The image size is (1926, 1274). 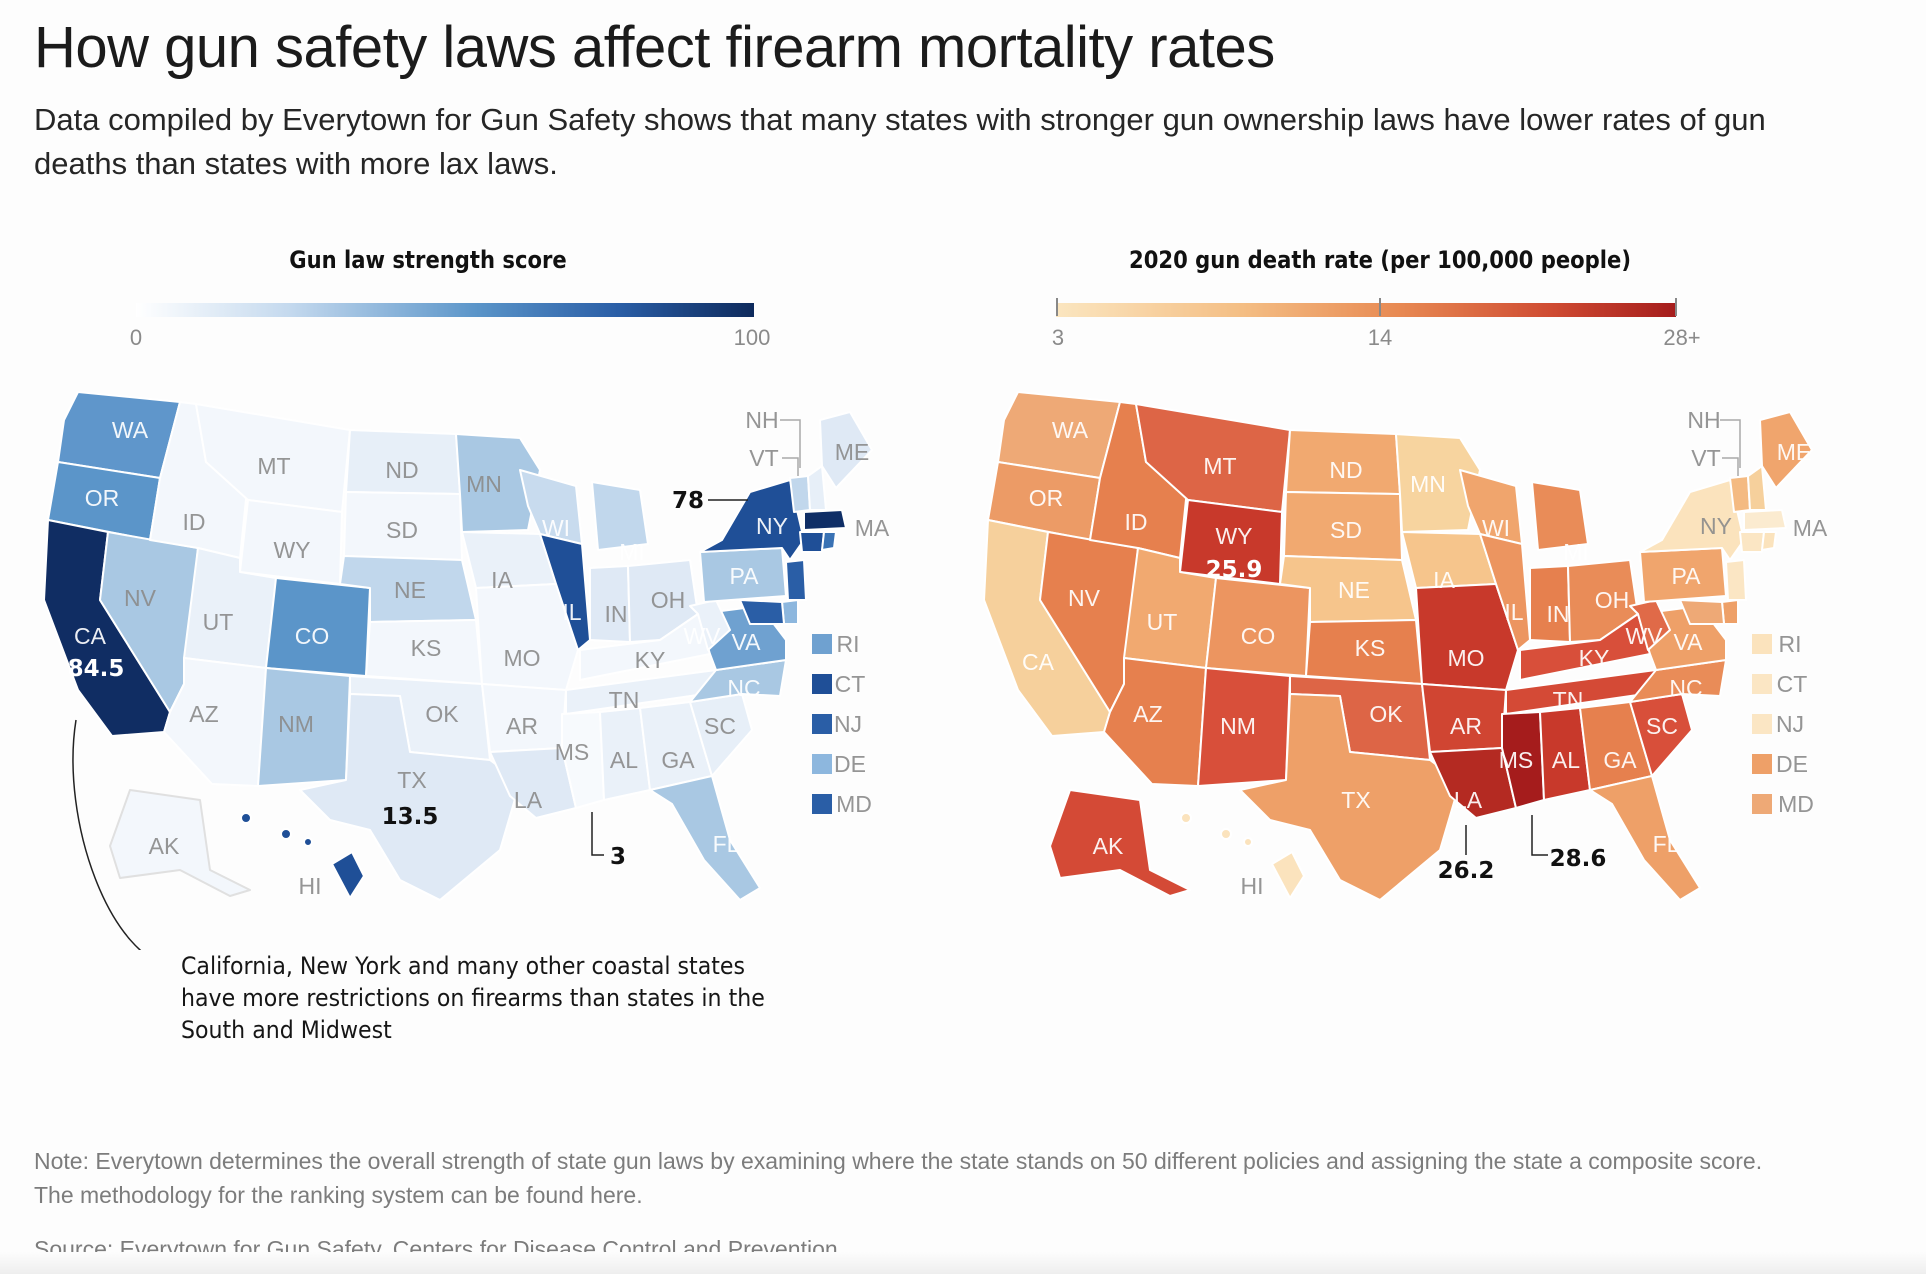 I want to click on label-AR: AR, so click(x=1466, y=726).